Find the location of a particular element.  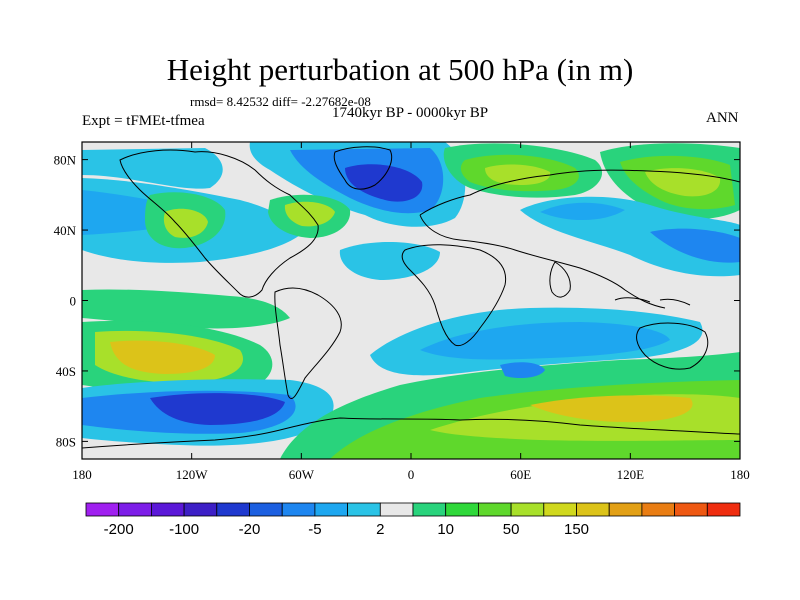

colorbar-label: -5 is located at coordinates (314, 529).